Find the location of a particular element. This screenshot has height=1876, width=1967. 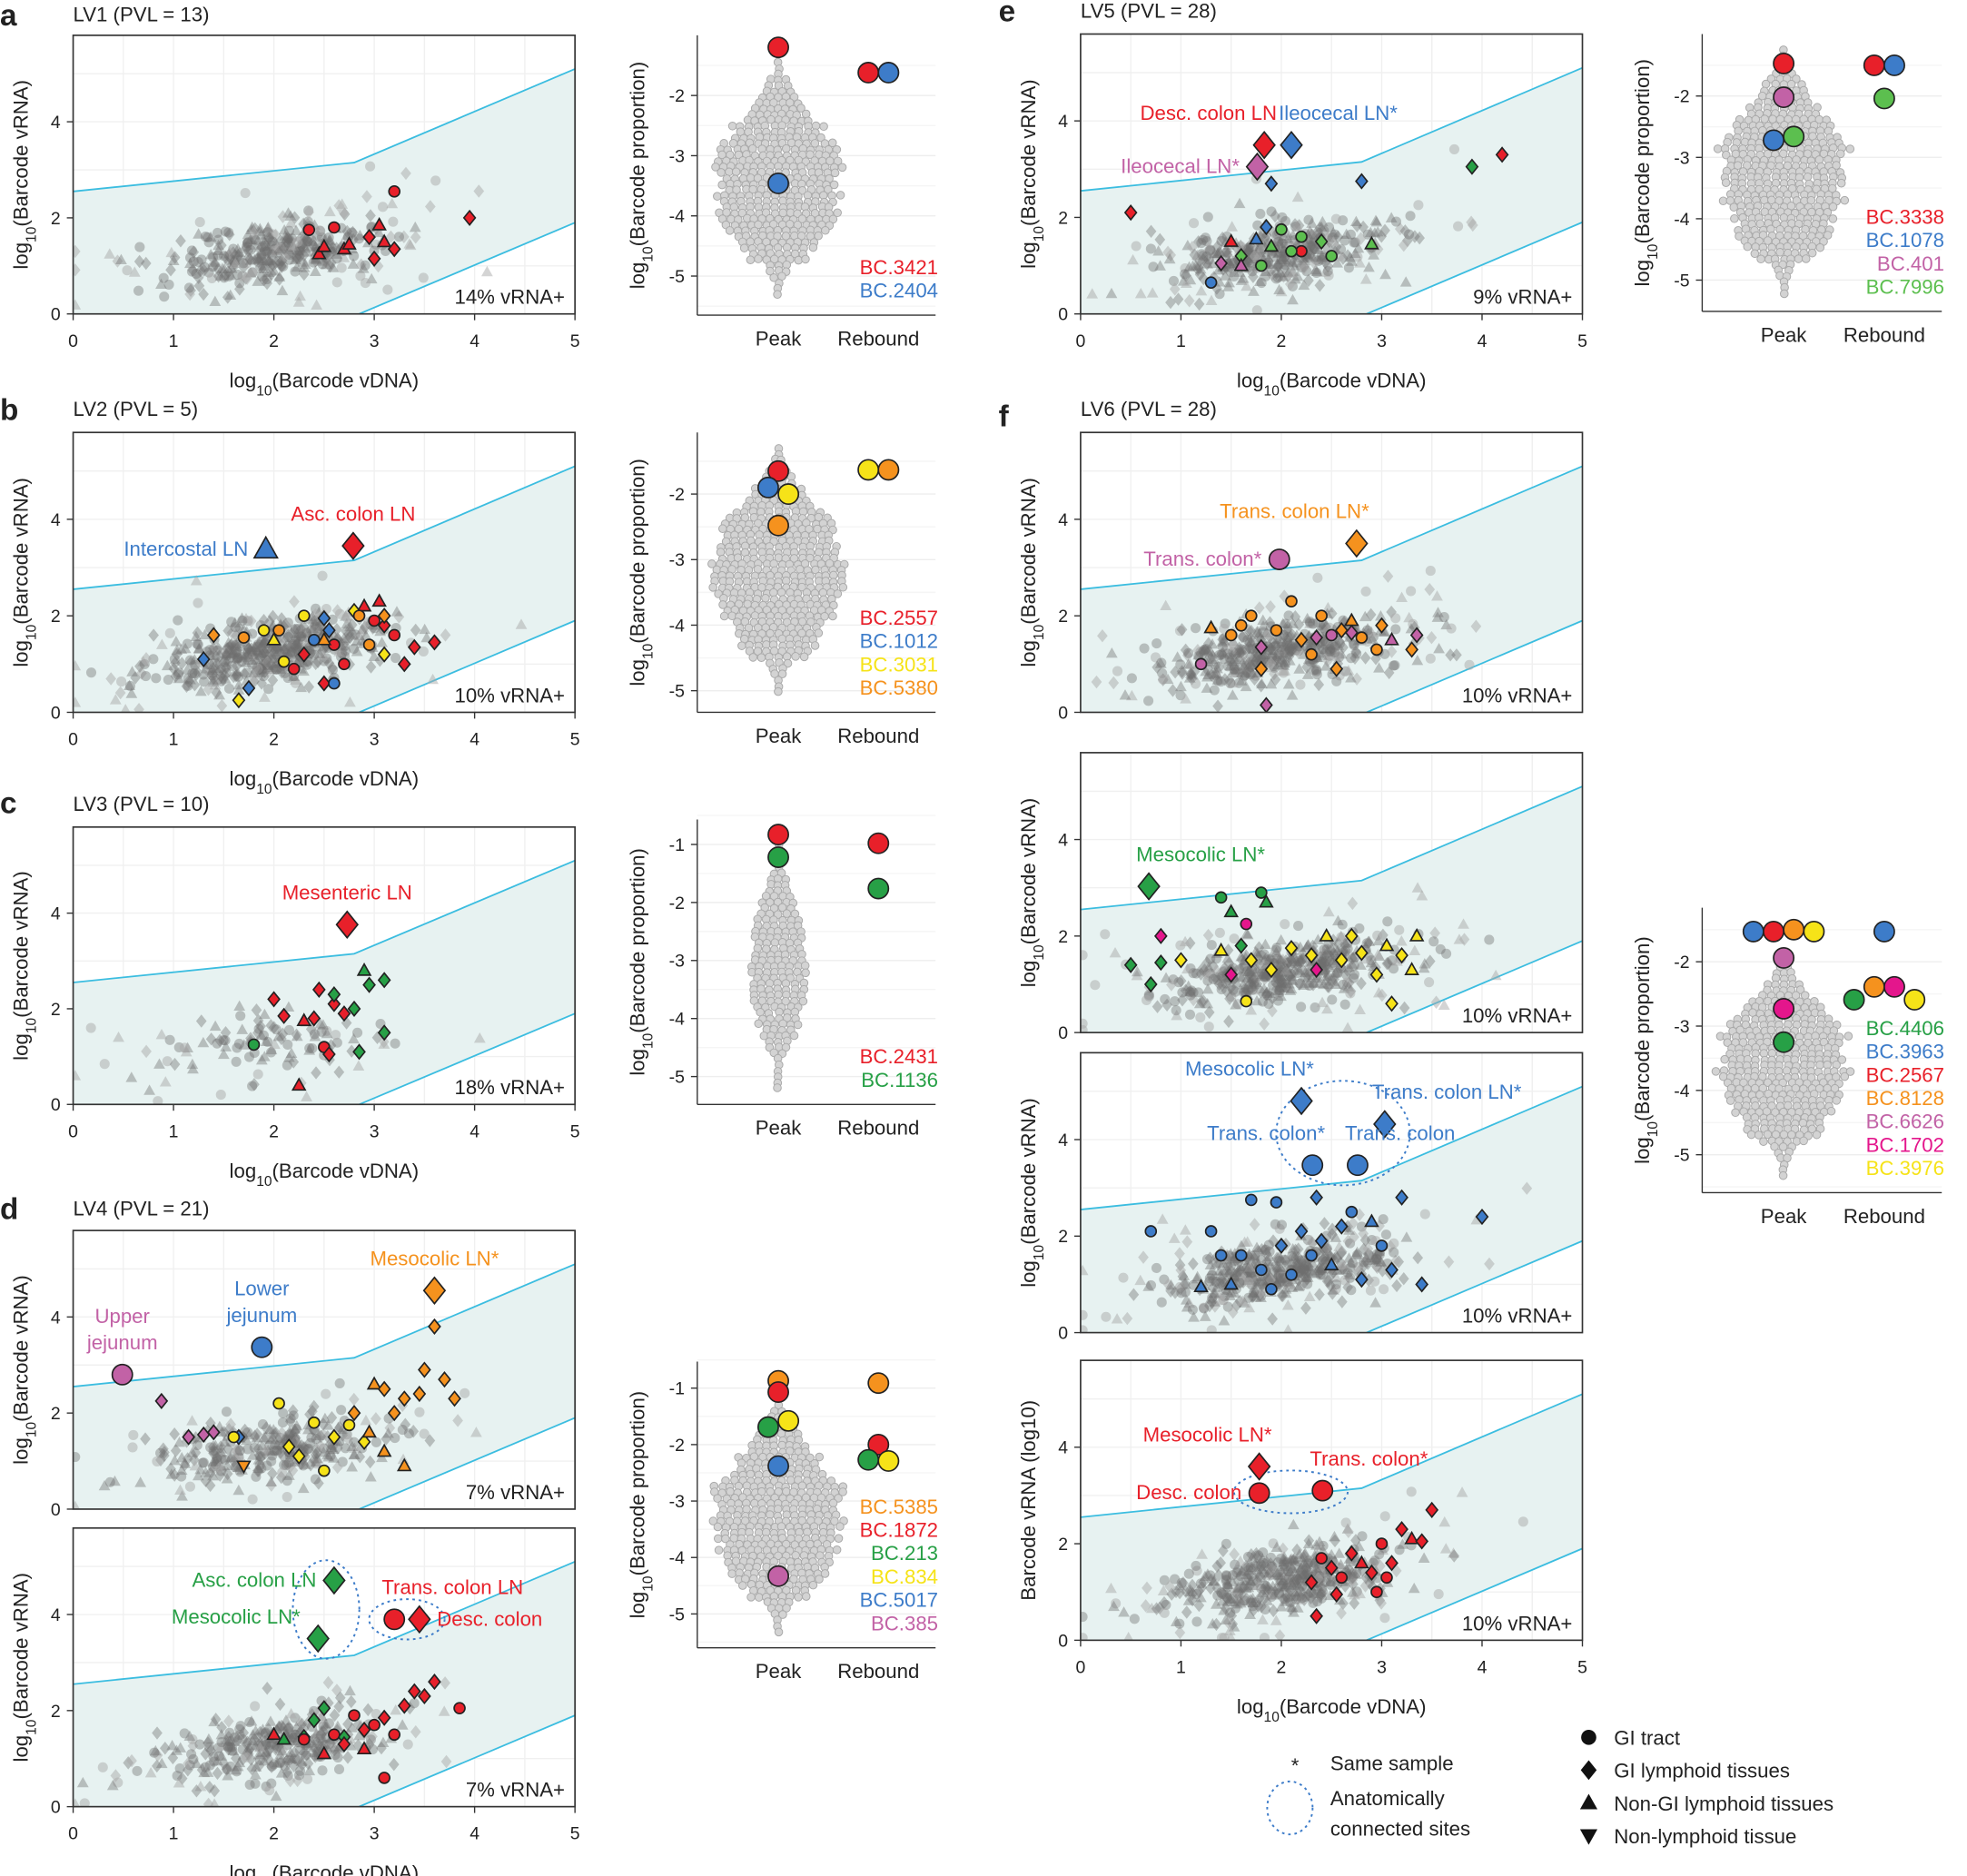

x-tick-label: 3 is located at coordinates (375, 1131).